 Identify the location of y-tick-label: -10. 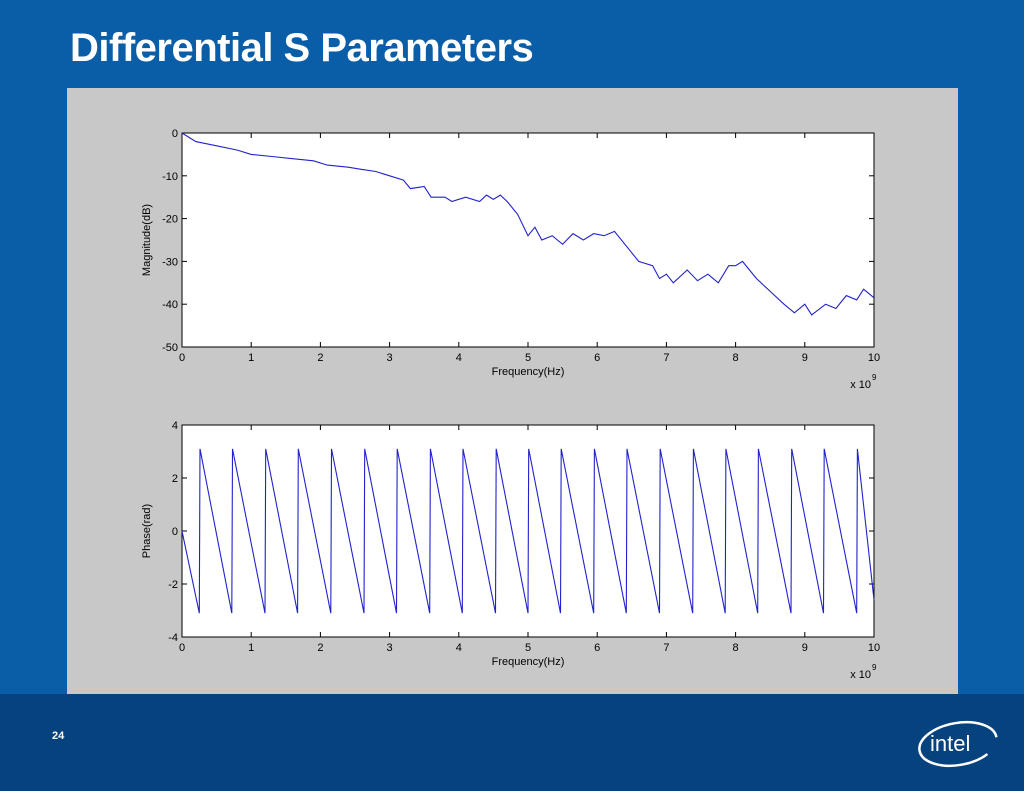
(170, 177).